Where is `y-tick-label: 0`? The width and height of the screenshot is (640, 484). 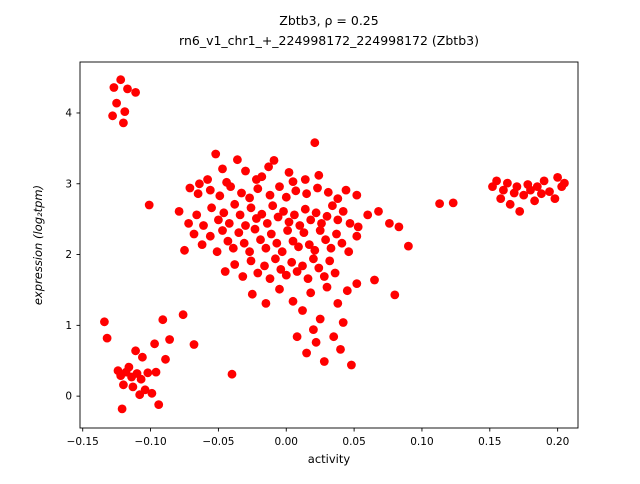 y-tick-label: 0 is located at coordinates (68, 397).